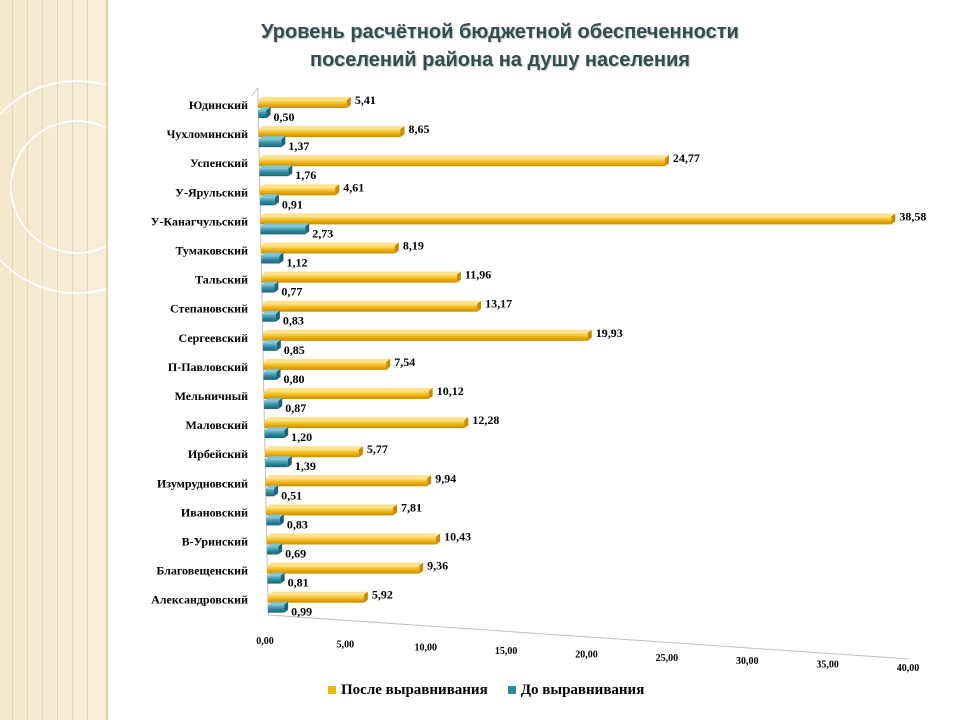 This screenshot has width=960, height=720. What do you see at coordinates (295, 408) in the screenshot?
I see `data-label-before: 0,87` at bounding box center [295, 408].